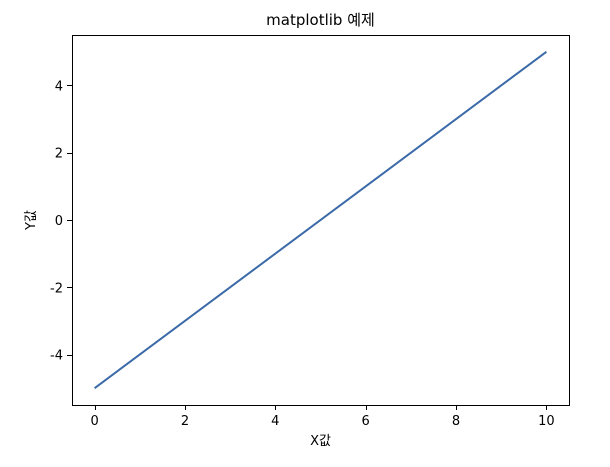 The height and width of the screenshot is (467, 610). What do you see at coordinates (59, 86) in the screenshot?
I see `y-tick-label: 4` at bounding box center [59, 86].